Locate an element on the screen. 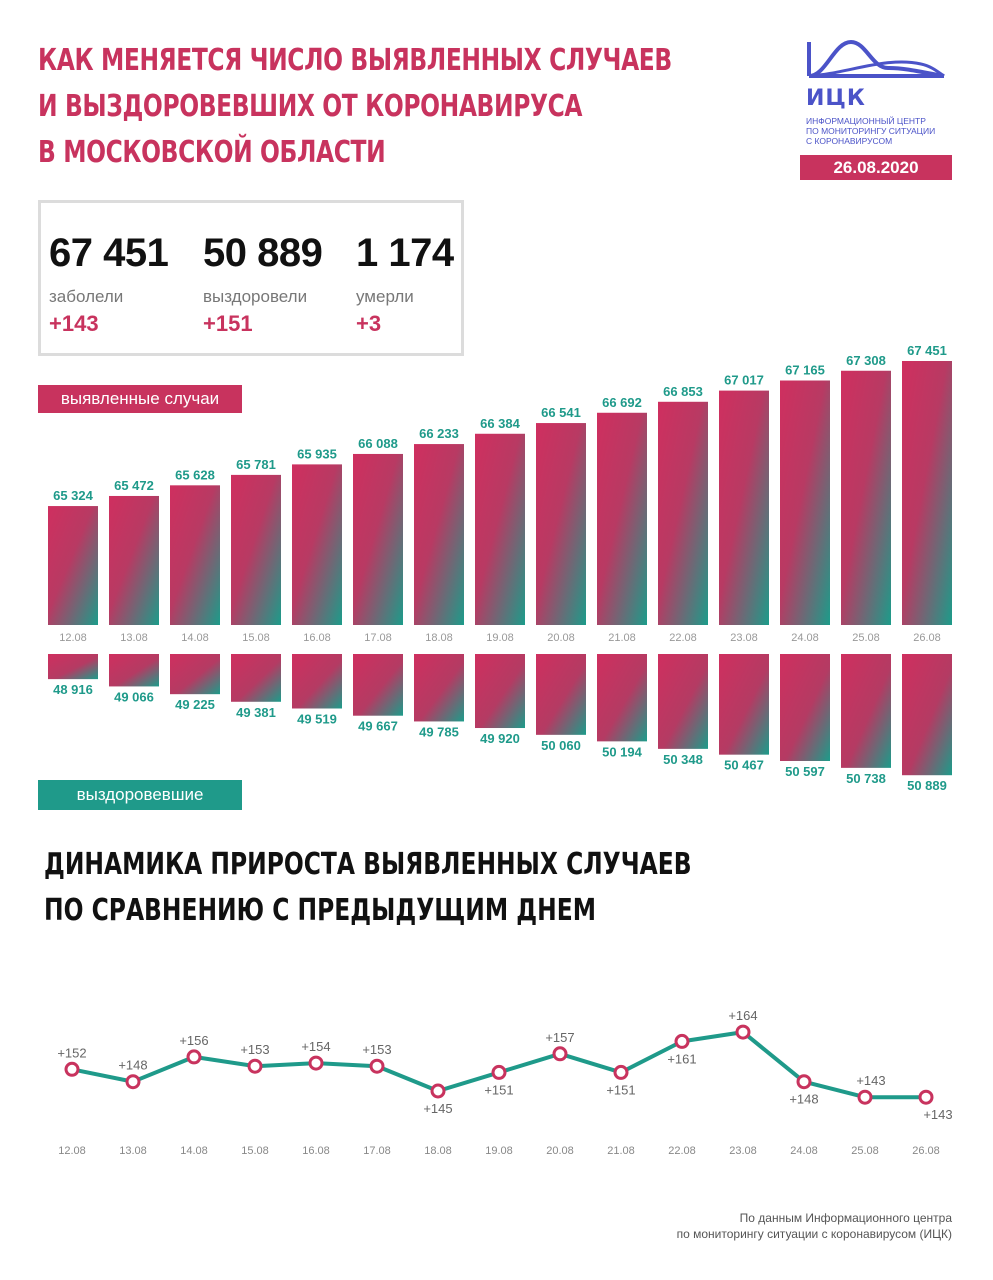 This screenshot has width=993, height=1280. growth-point-21.08 is located at coordinates (621, 1072).